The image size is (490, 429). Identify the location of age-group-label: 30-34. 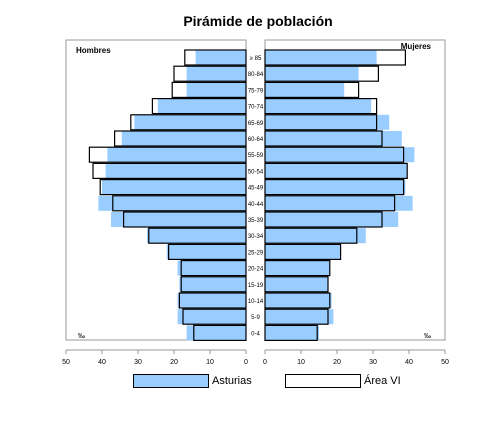
(256, 237).